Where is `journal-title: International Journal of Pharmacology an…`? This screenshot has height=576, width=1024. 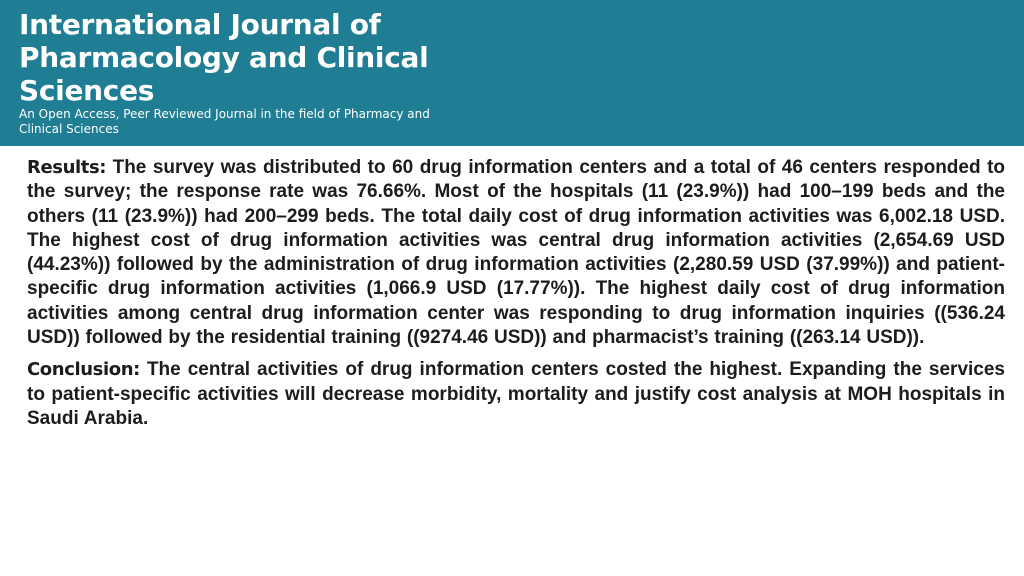 journal-title: International Journal of Pharmacology an… is located at coordinates (224, 57).